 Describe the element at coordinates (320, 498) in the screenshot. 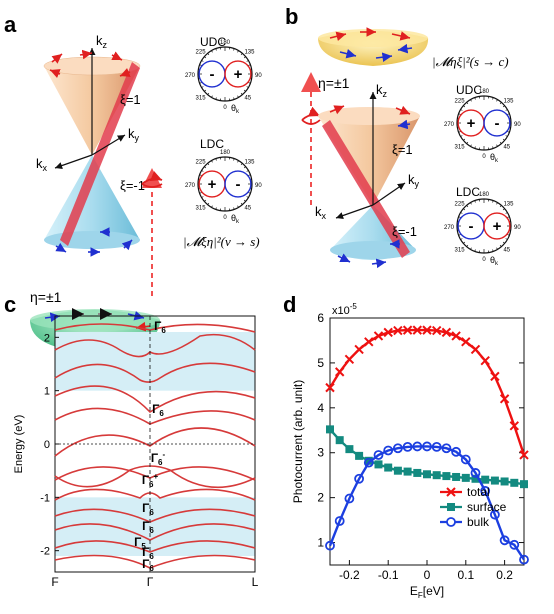

I see `y-tick-label: 2` at that location.